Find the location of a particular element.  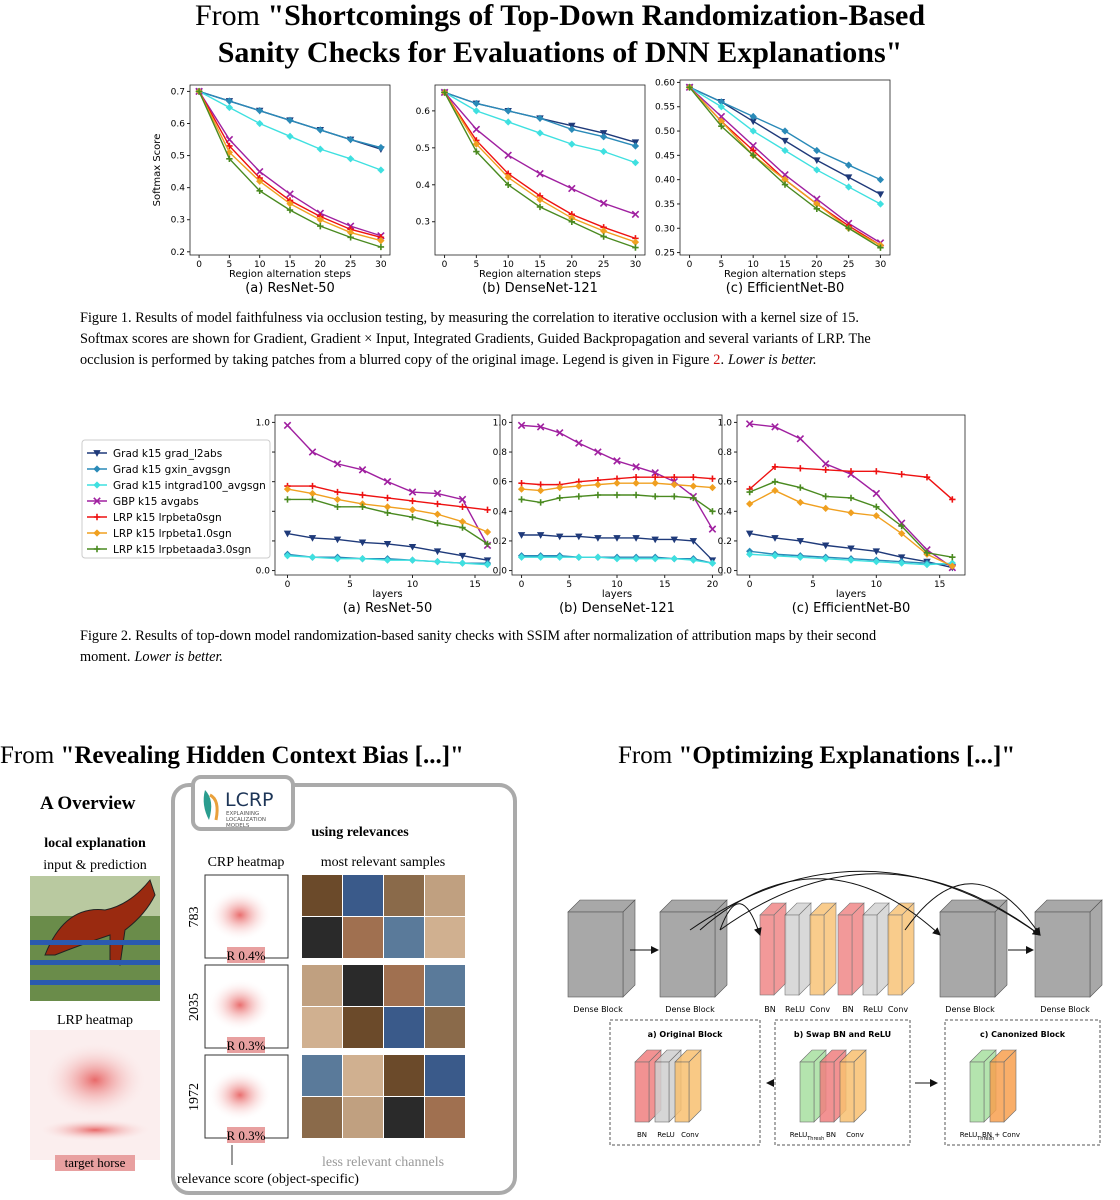

label: relevance score (object-specific) is located at coordinates (268, 1179).